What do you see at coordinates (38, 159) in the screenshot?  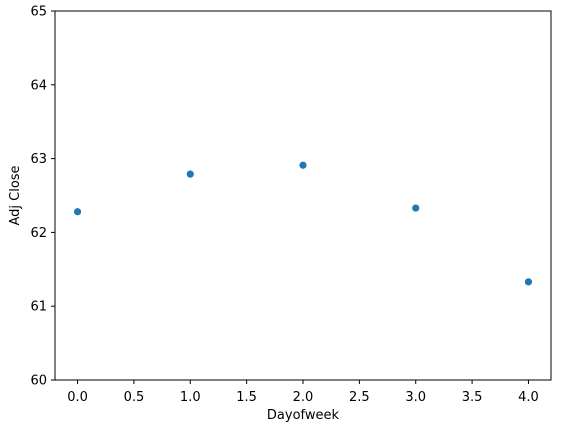 I see `y-tick-label: 63` at bounding box center [38, 159].